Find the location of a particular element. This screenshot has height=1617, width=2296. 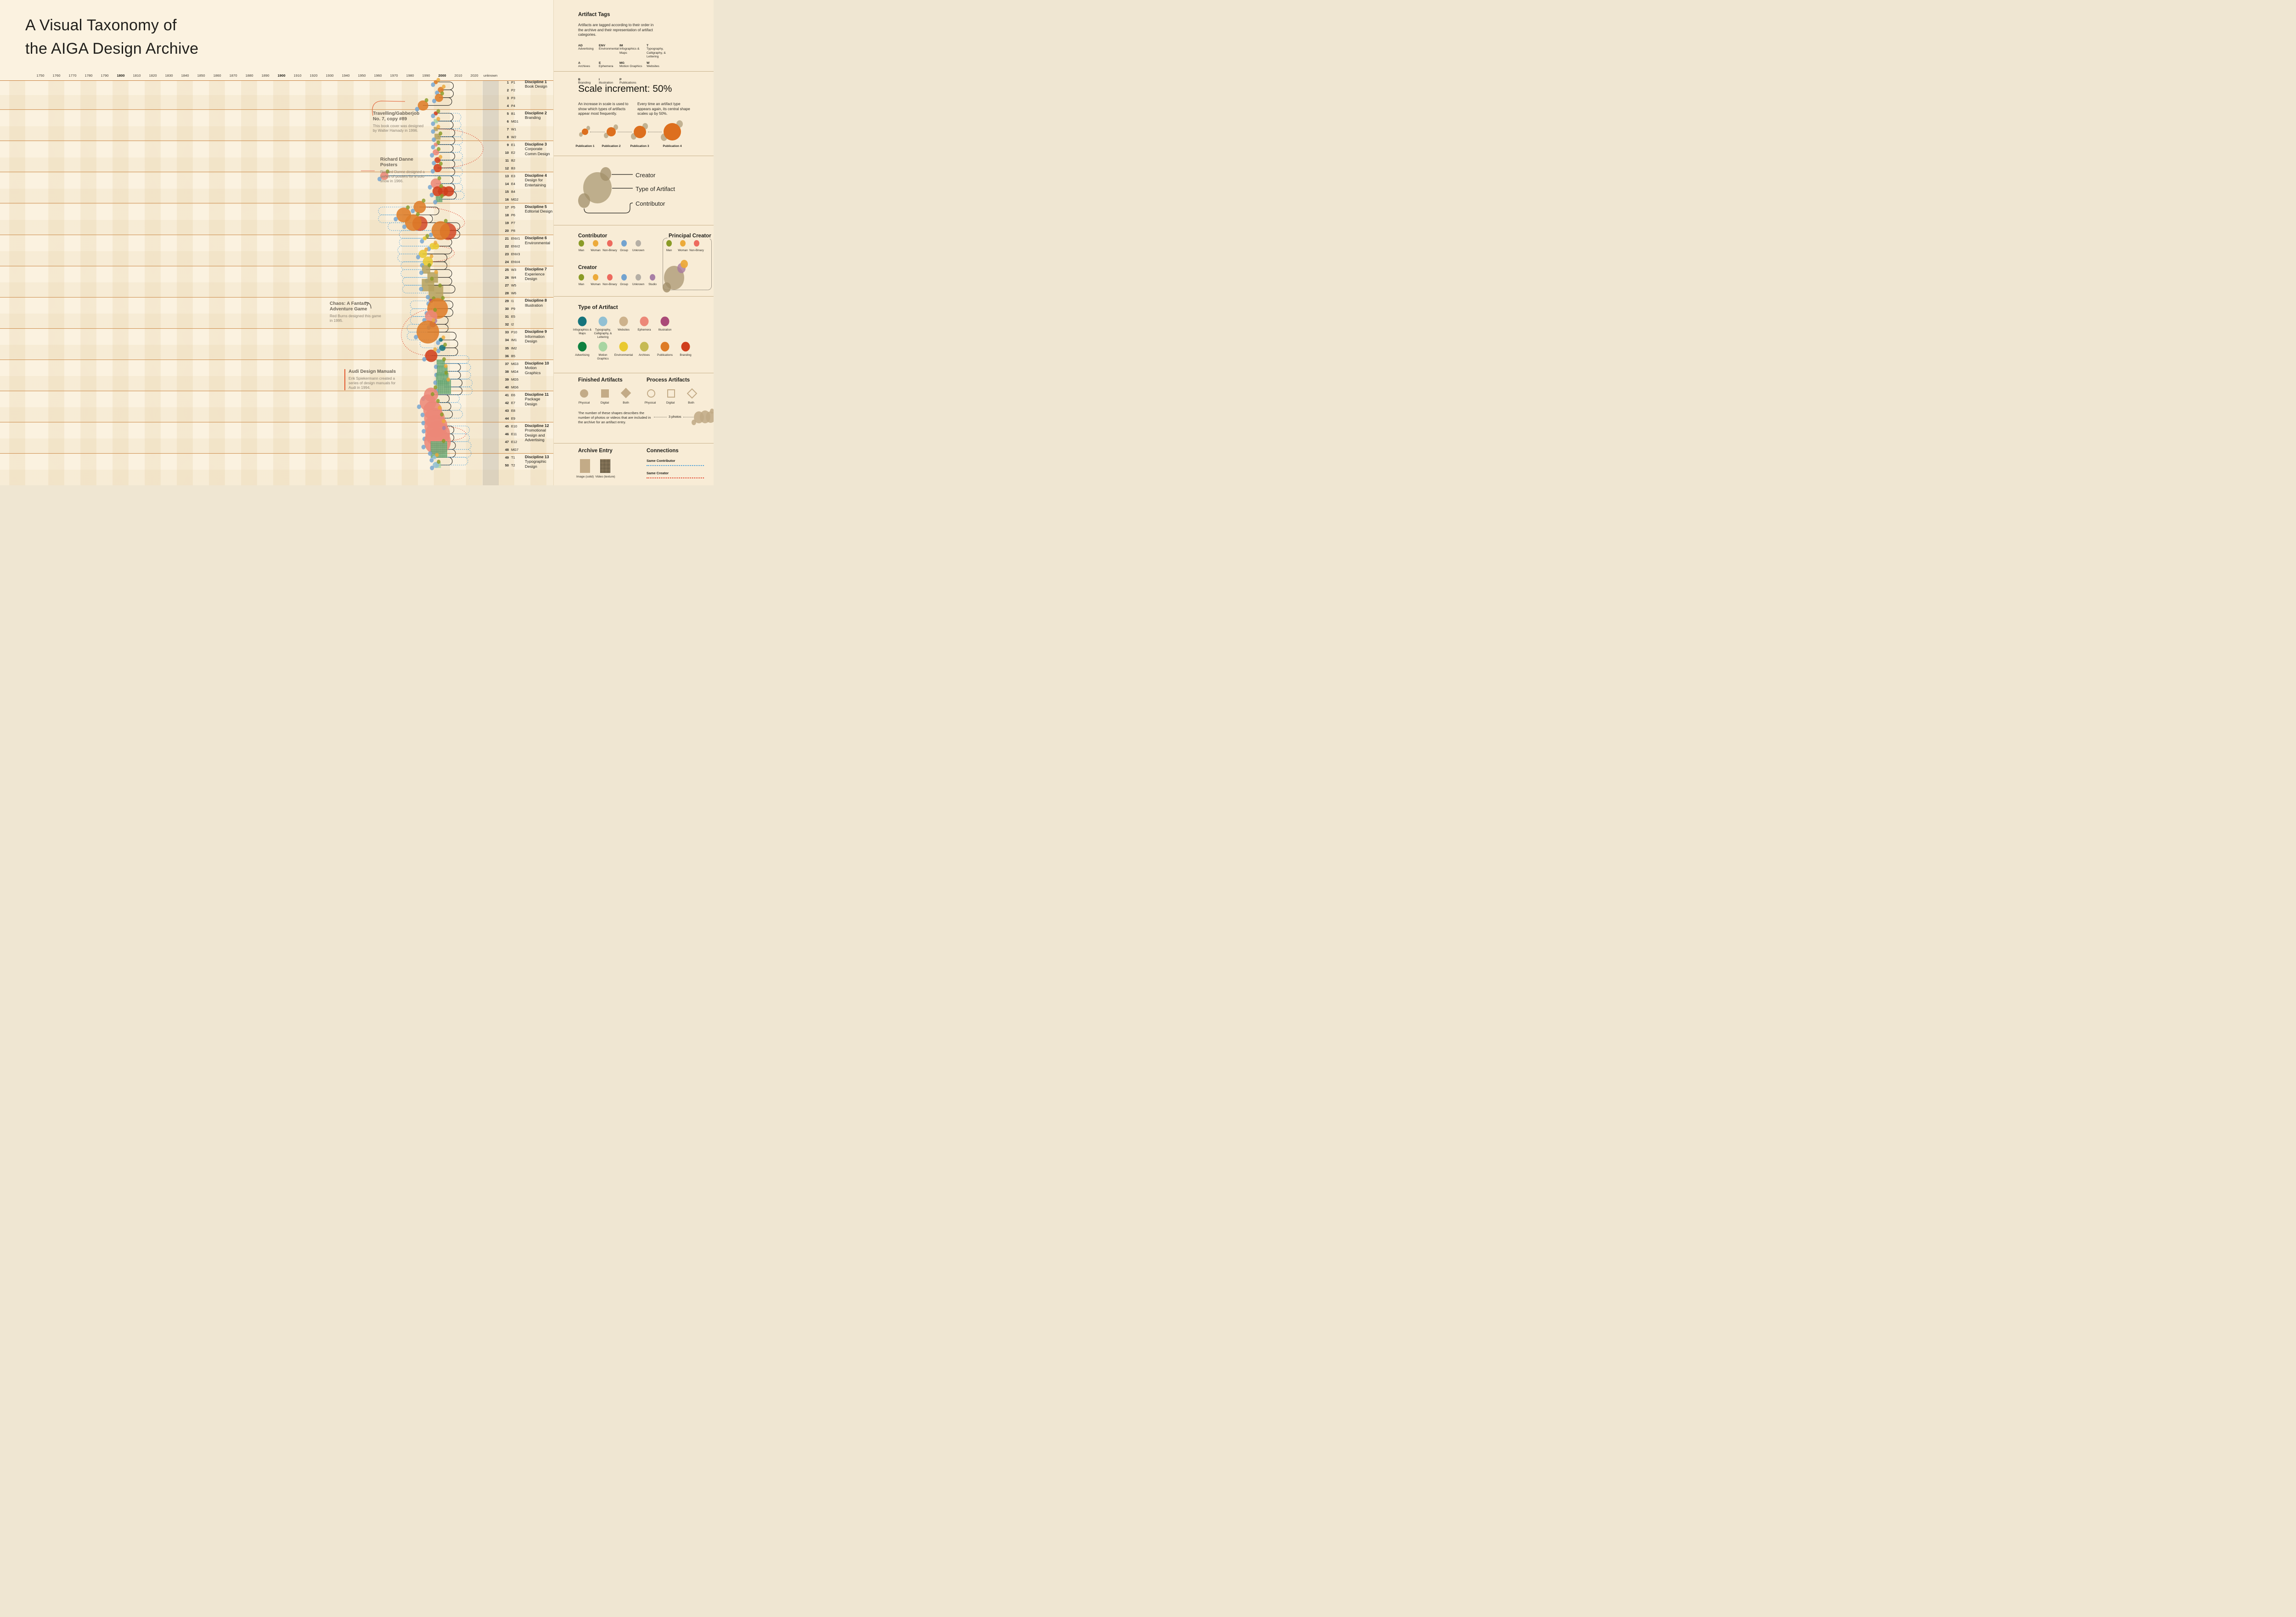

entry-number: 2 is located at coordinates (507, 90).